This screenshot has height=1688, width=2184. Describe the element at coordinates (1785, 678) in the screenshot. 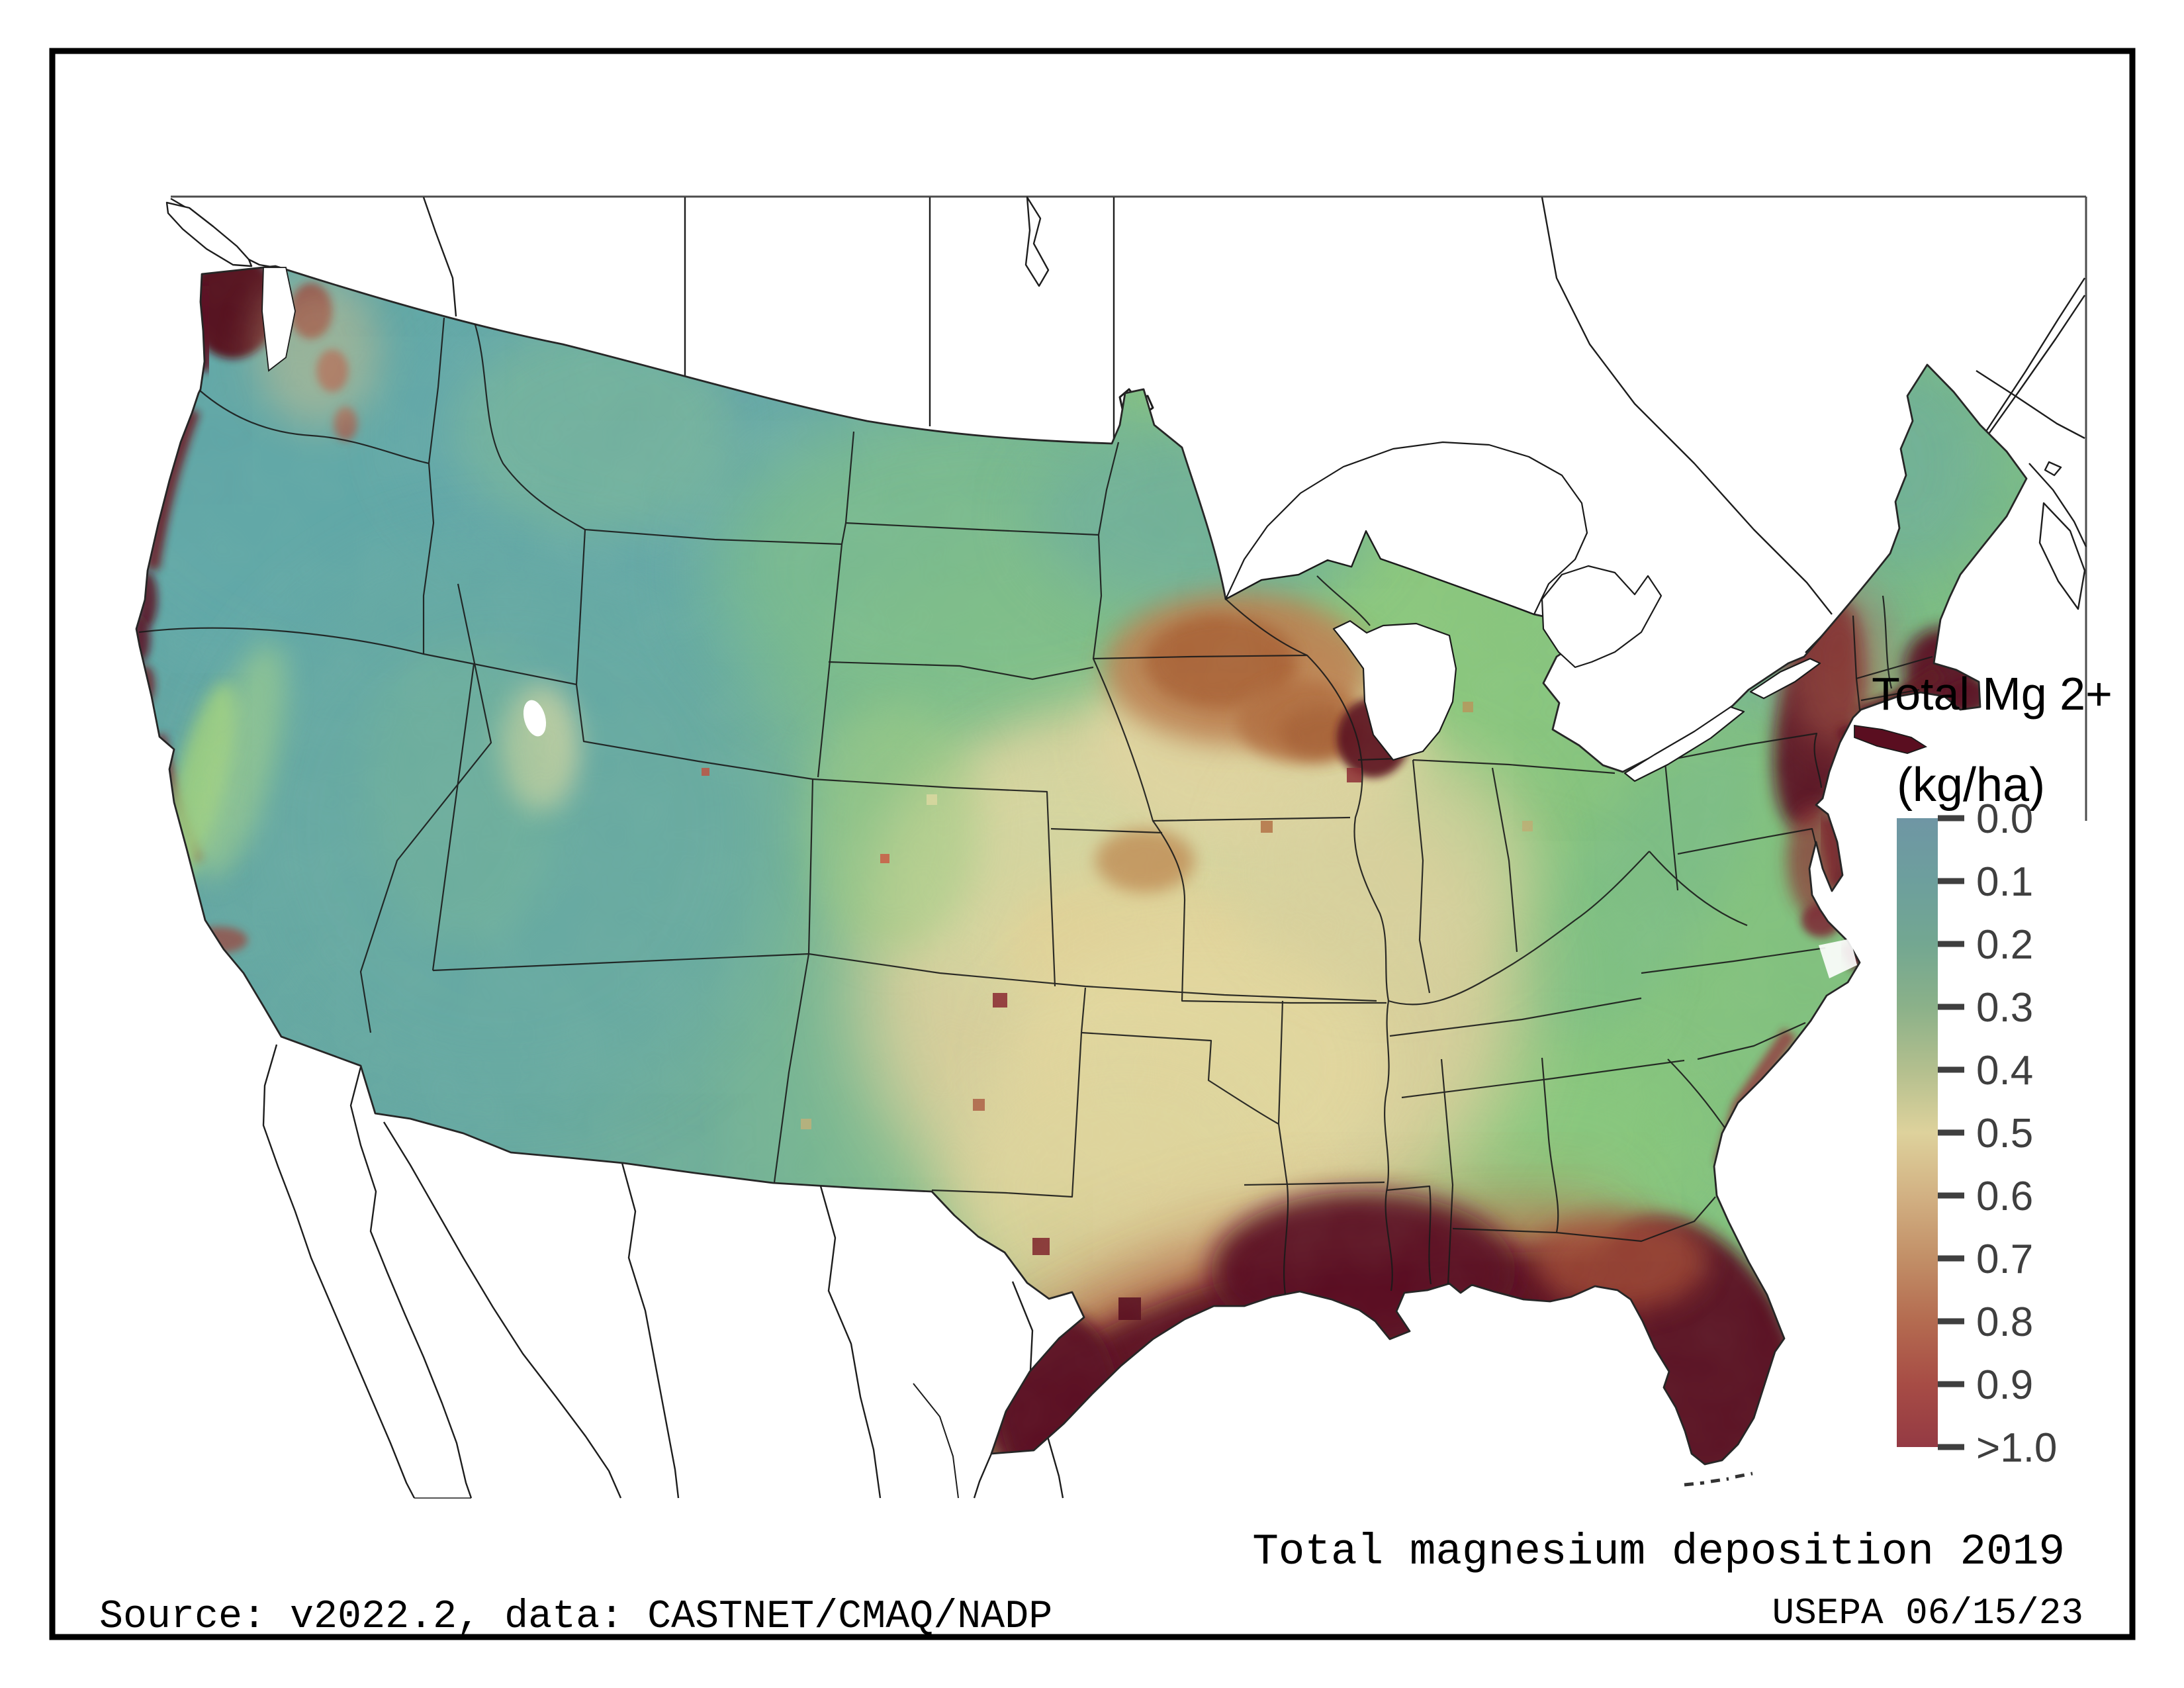

I see `lake-ontario` at that location.